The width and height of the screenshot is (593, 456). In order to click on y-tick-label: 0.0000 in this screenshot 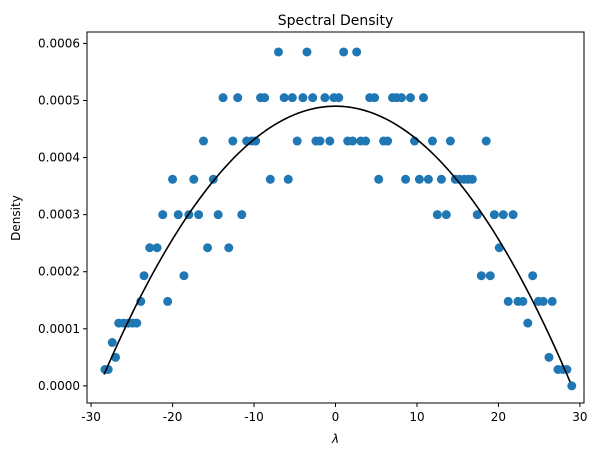, I will do `click(59, 386)`.